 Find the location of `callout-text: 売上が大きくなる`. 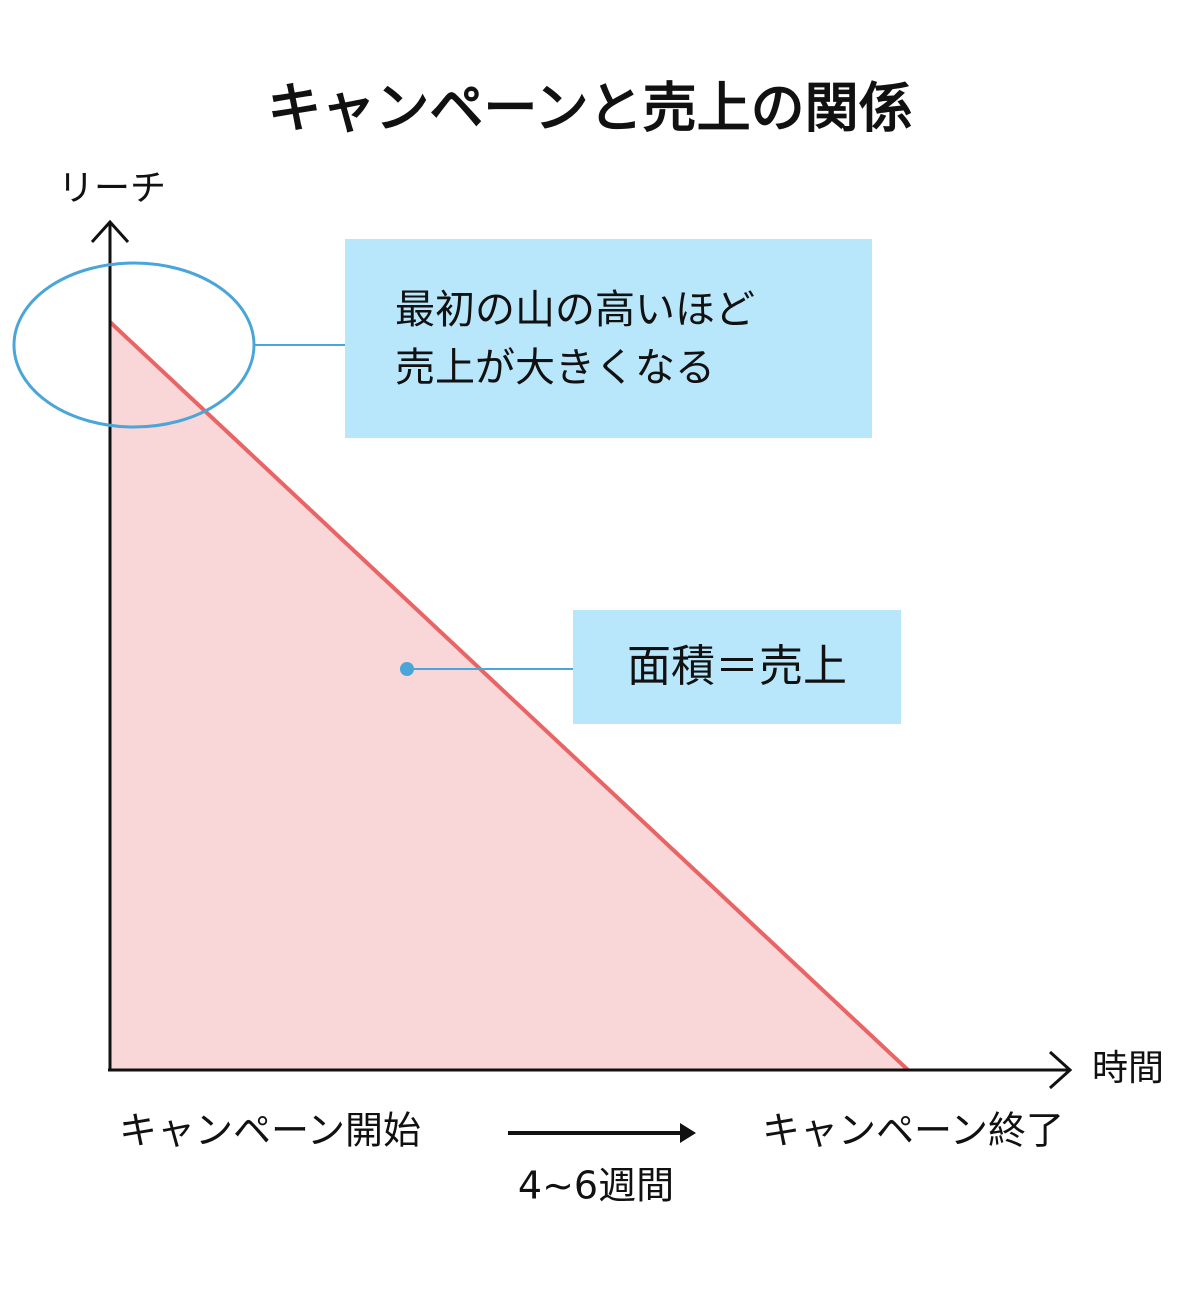

callout-text: 売上が大きくなる is located at coordinates (555, 368).